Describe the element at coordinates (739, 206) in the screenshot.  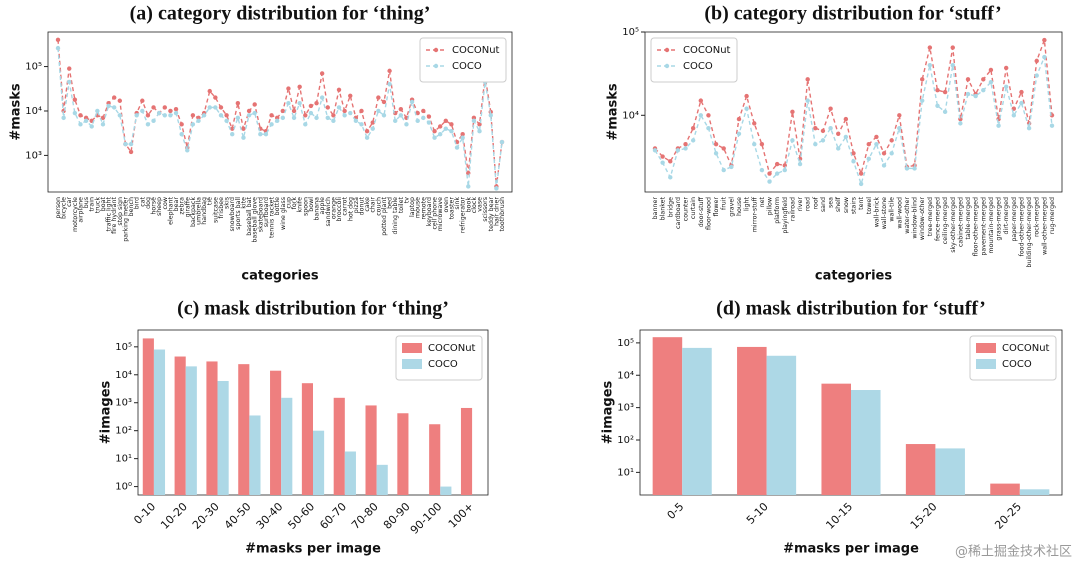
I see `x-tick-label: house` at that location.